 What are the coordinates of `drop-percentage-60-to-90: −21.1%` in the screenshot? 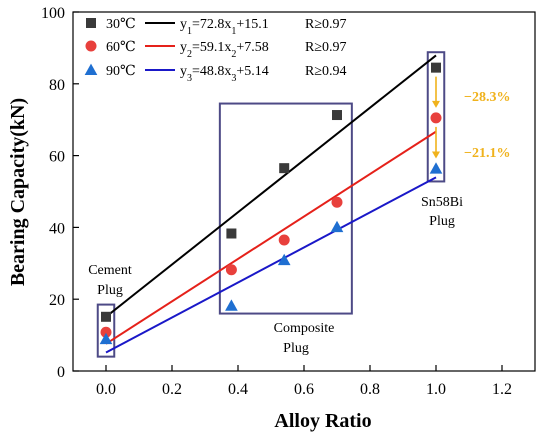 It's located at (487, 153).